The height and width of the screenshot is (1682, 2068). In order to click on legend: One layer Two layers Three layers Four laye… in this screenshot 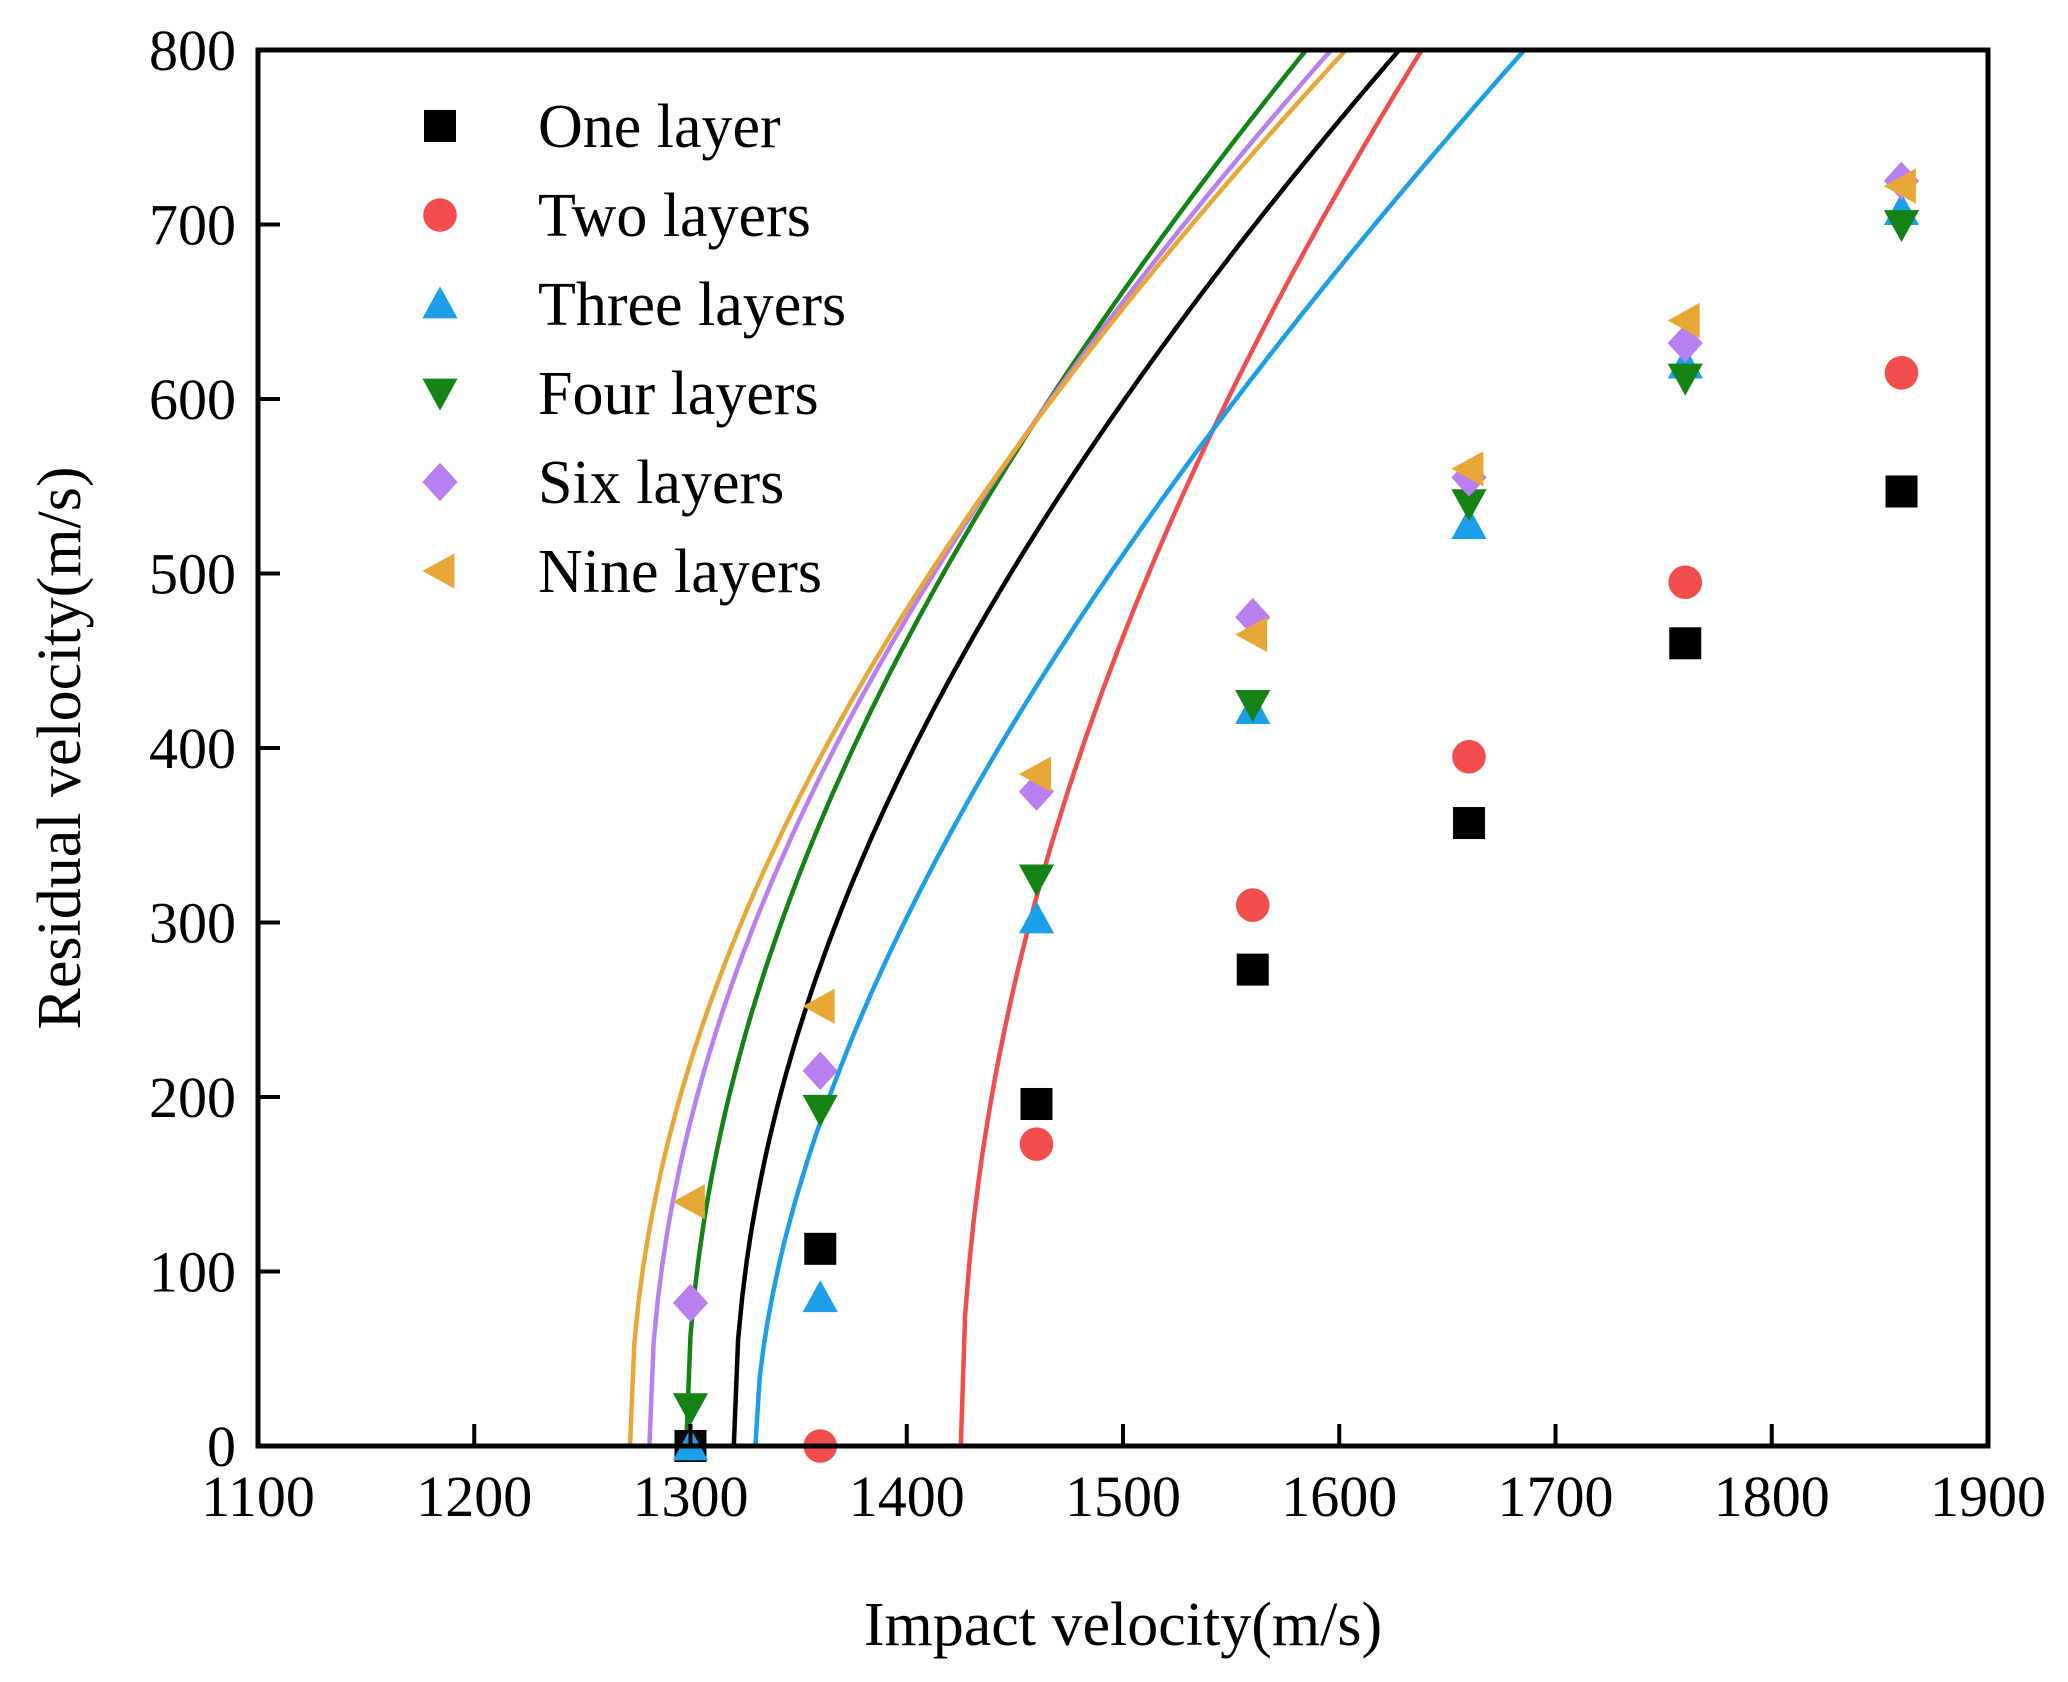, I will do `click(634, 349)`.